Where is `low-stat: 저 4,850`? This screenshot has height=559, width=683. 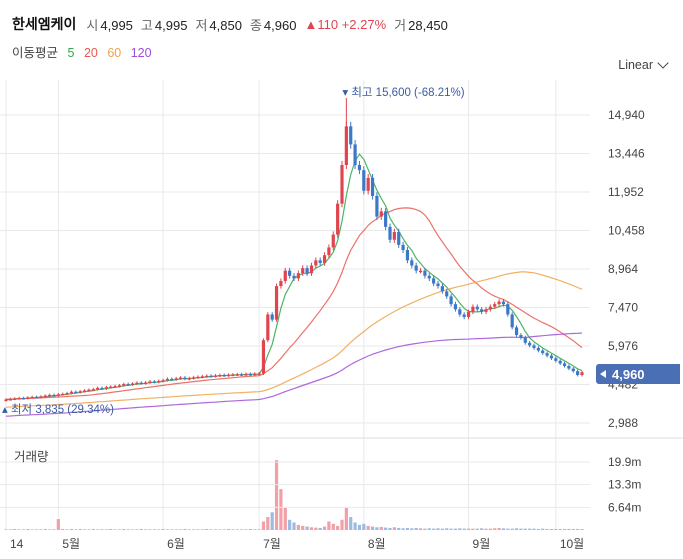
low-stat: 저 4,850 is located at coordinates (218, 24).